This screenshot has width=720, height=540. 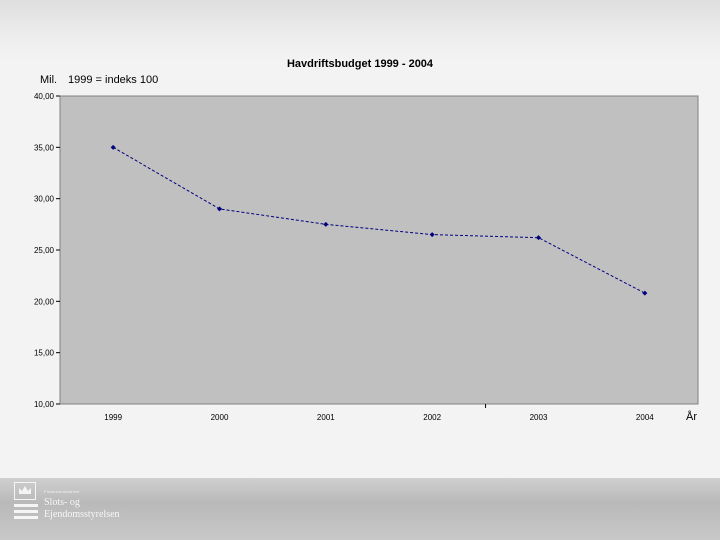 What do you see at coordinates (44, 147) in the screenshot?
I see `y-tick-label: 35,00` at bounding box center [44, 147].